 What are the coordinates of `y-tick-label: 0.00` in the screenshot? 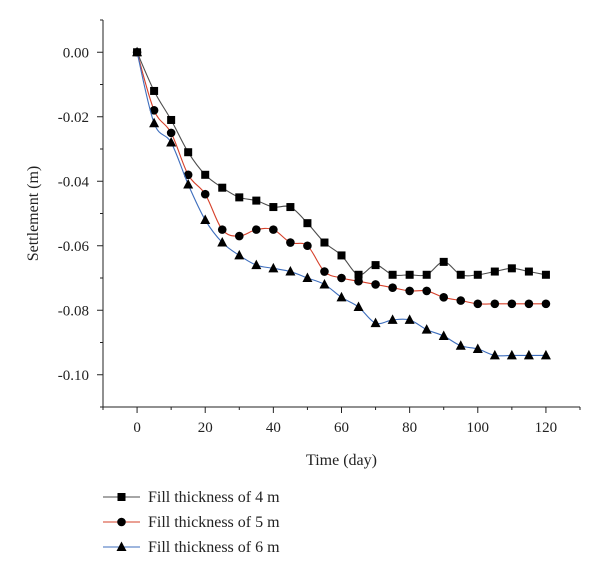 It's located at (76, 53).